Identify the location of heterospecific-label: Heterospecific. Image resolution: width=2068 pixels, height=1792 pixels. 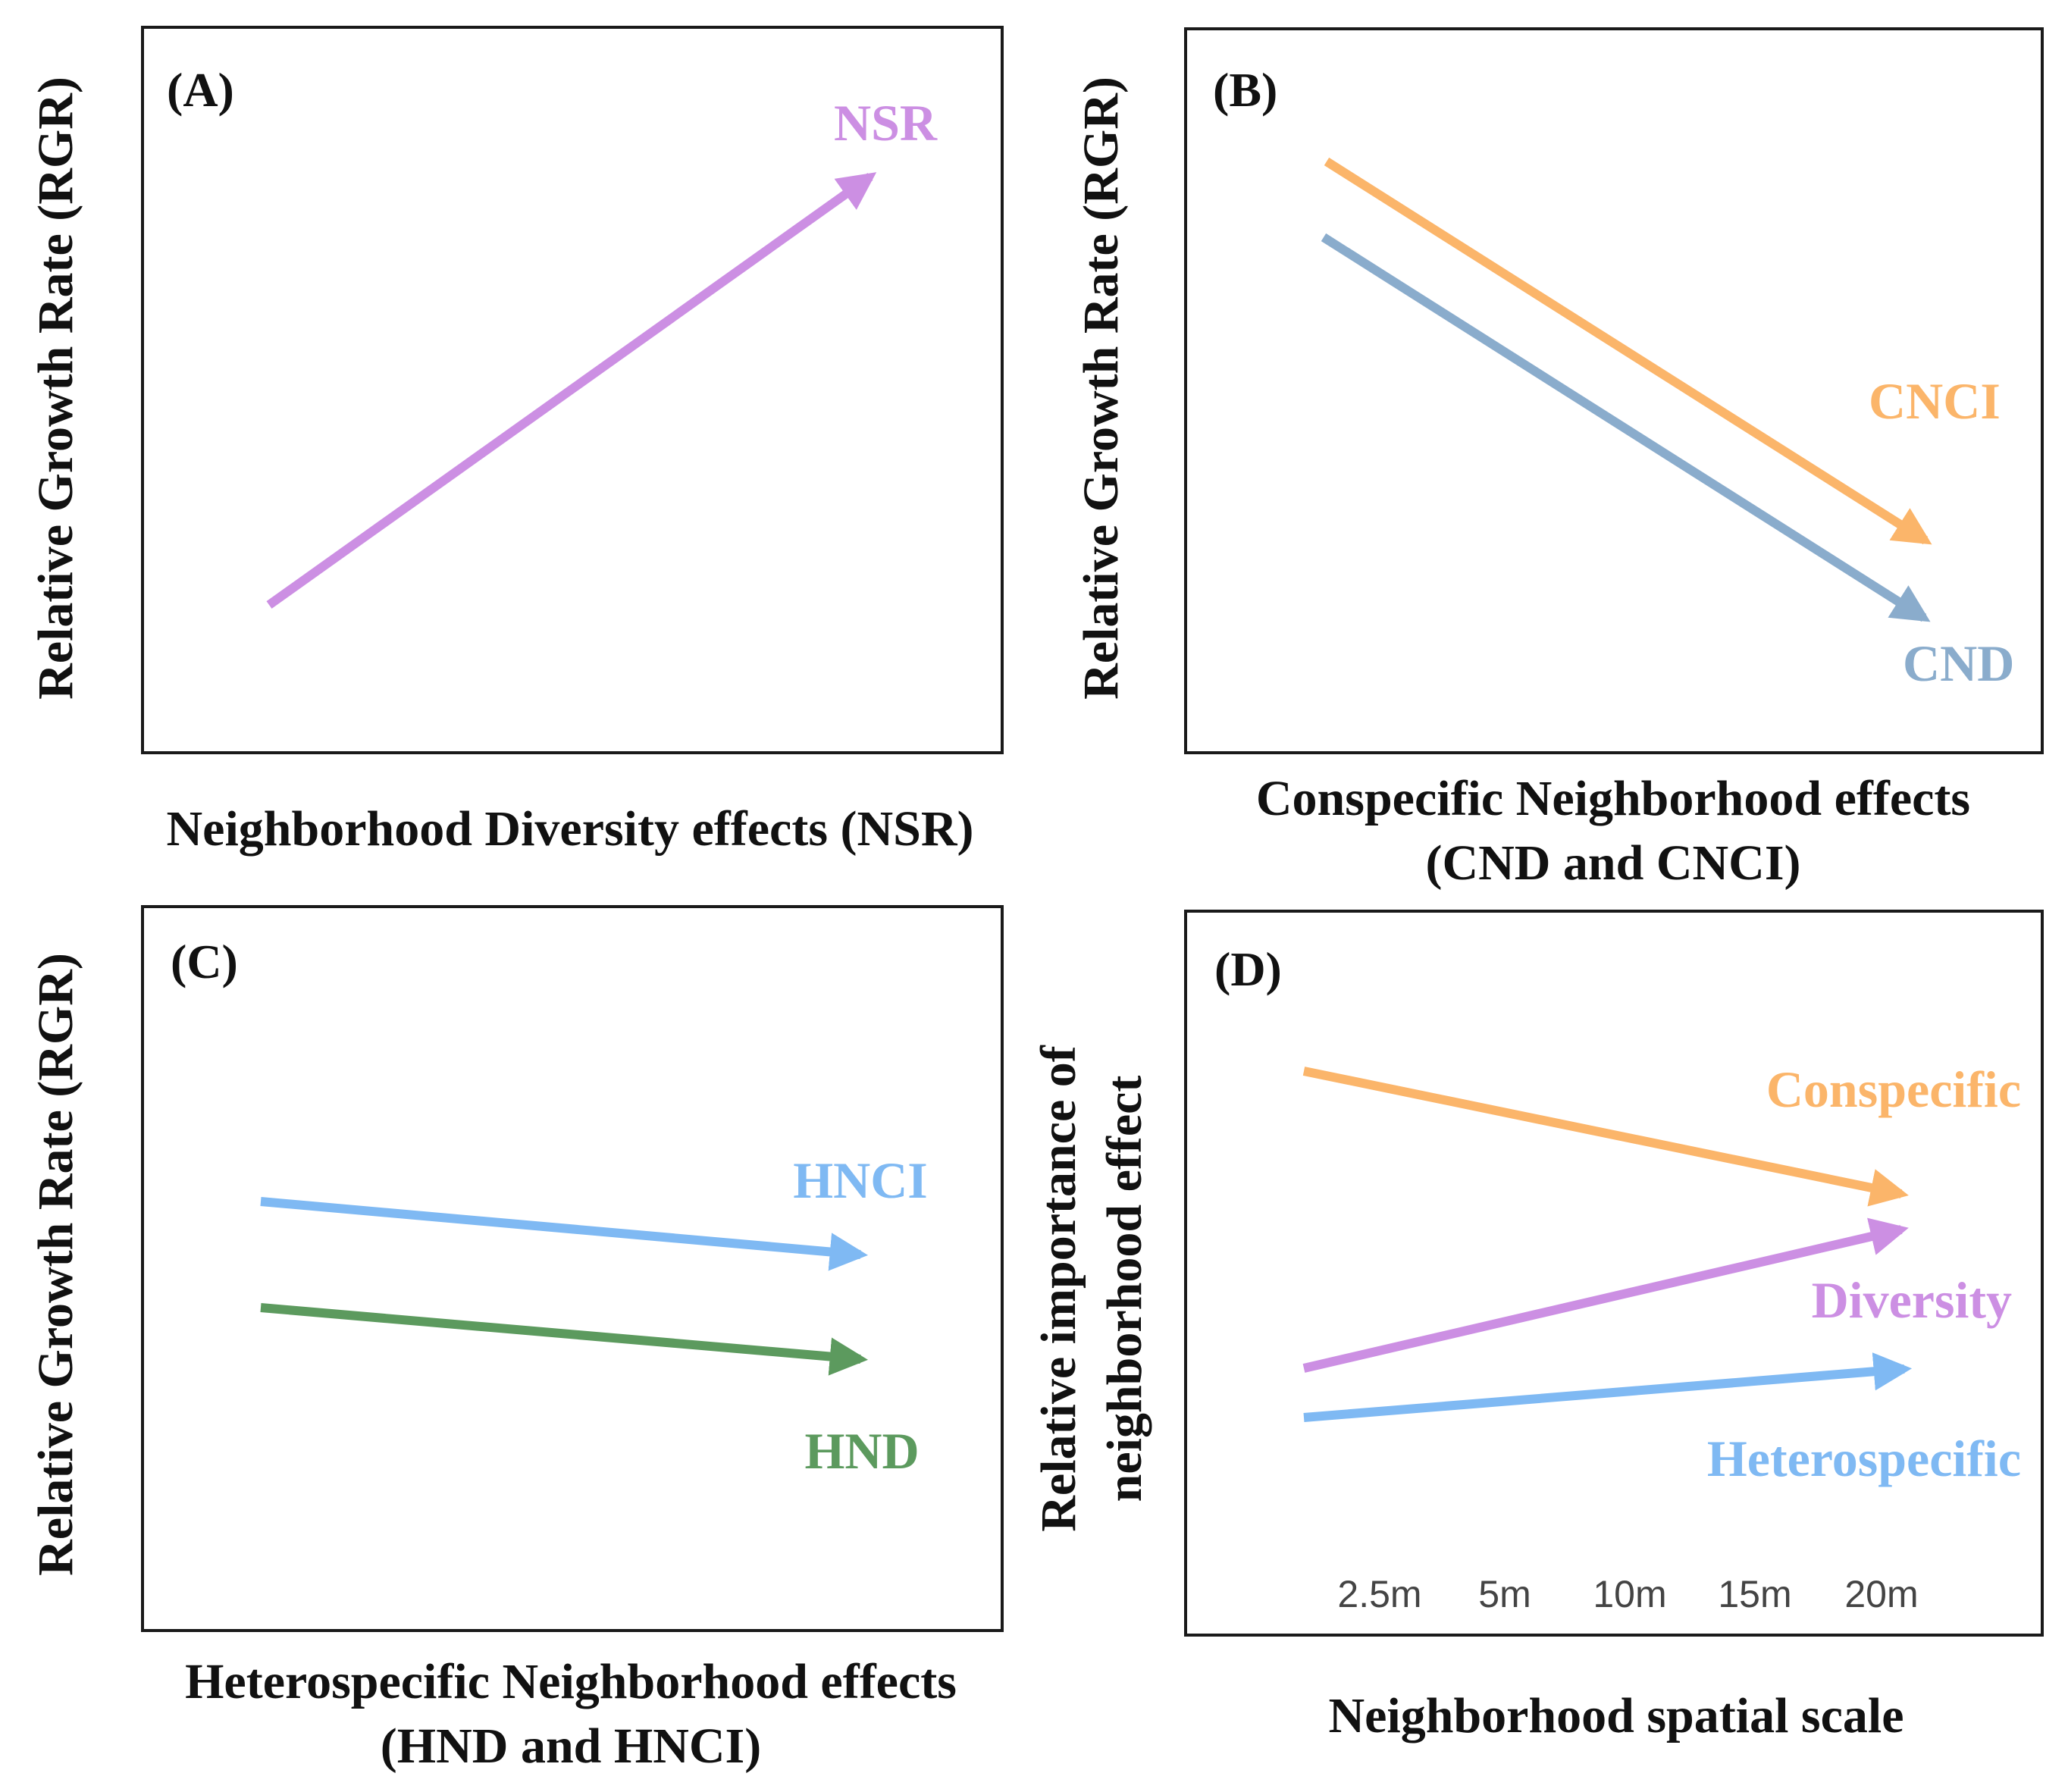
(1864, 1458).